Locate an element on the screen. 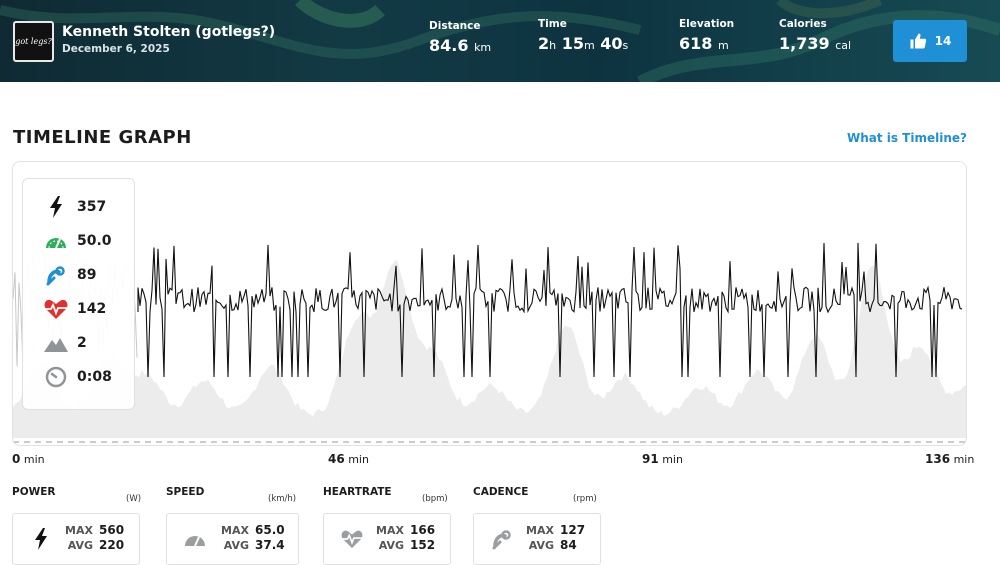  like-count: 14 is located at coordinates (943, 41).